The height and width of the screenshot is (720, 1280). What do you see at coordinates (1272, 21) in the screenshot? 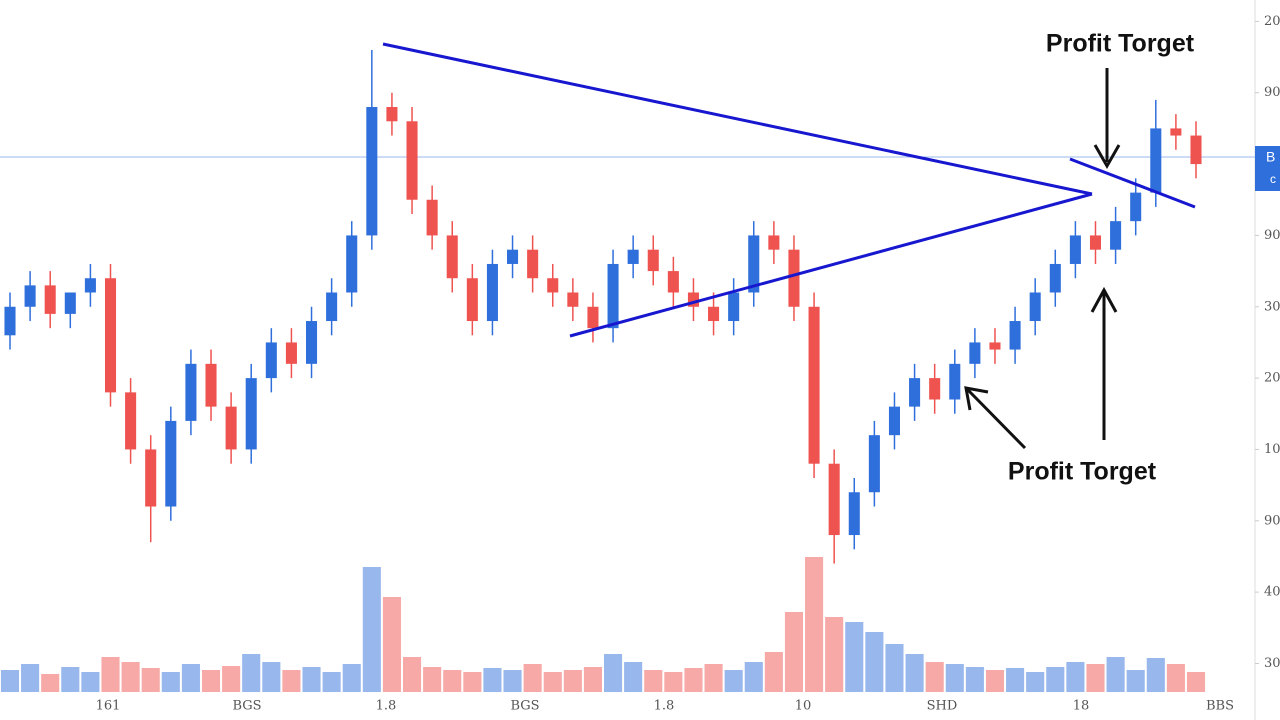
I see `y-tick-label: 20` at bounding box center [1272, 21].